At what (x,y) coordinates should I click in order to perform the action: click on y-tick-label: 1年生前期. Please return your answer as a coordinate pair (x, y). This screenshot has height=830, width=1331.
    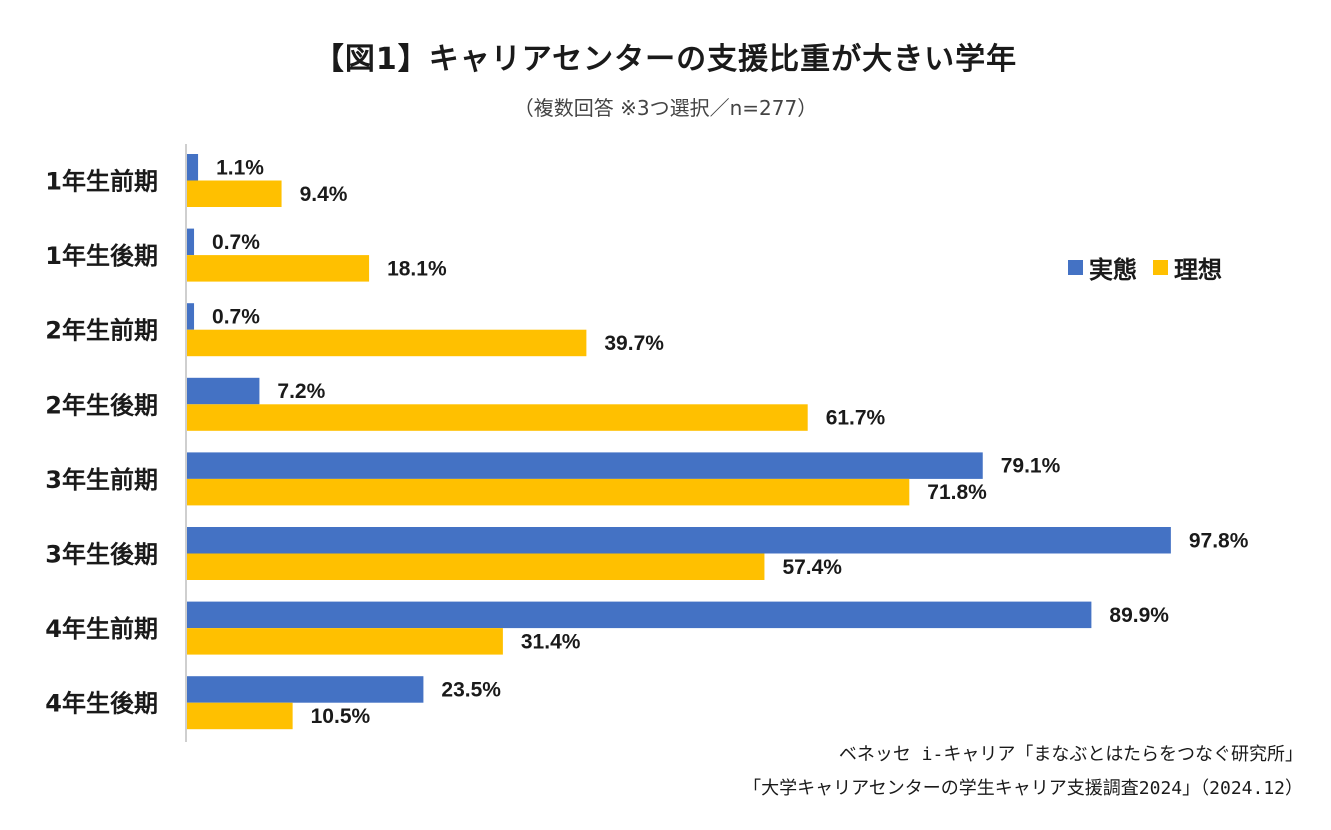
    Looking at the image, I should click on (101, 182).